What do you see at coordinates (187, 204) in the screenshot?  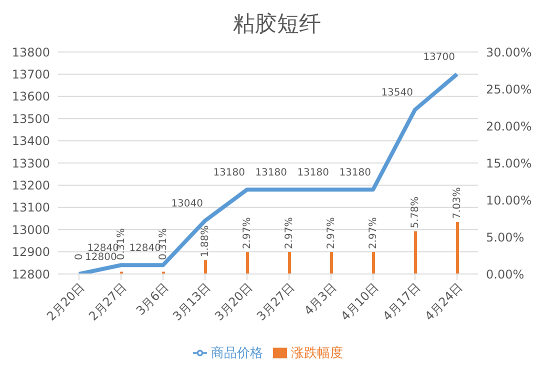 I see `data-label: 13040` at bounding box center [187, 204].